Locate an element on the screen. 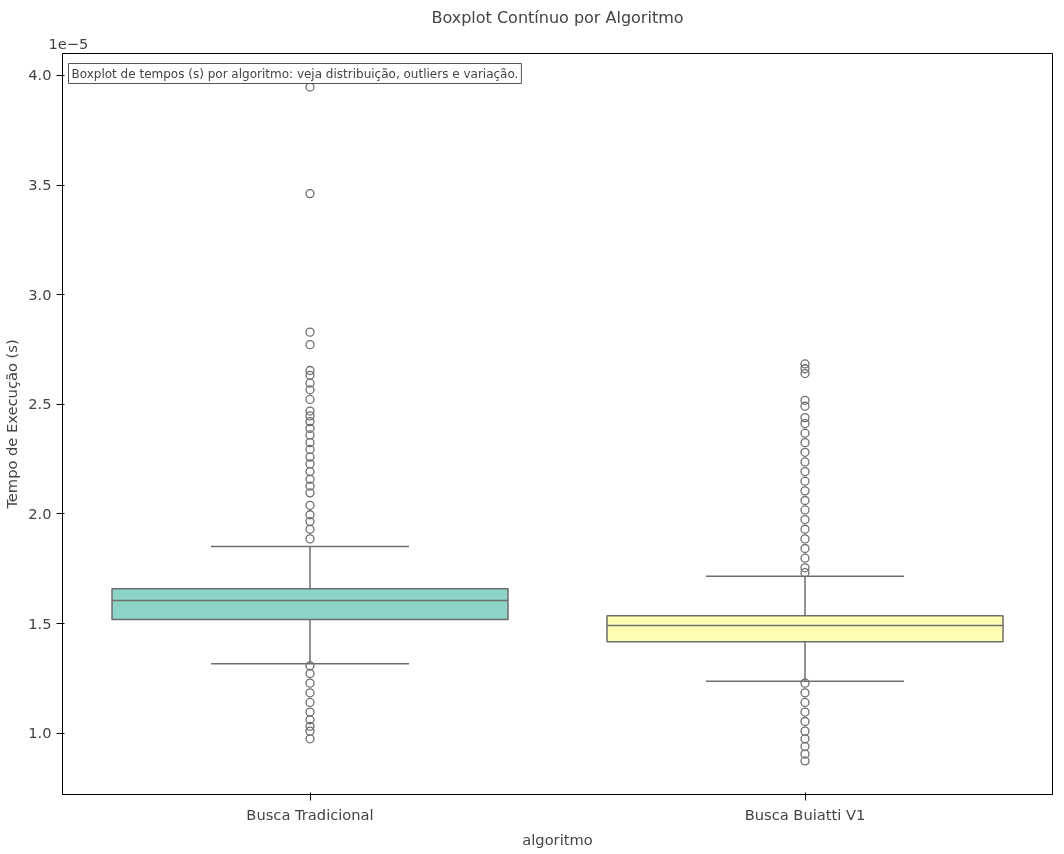 The width and height of the screenshot is (1064, 854). annotation: Boxplot de tempos (s) por algoritmo: veja distribuição, outliers e variação. is located at coordinates (295, 73).